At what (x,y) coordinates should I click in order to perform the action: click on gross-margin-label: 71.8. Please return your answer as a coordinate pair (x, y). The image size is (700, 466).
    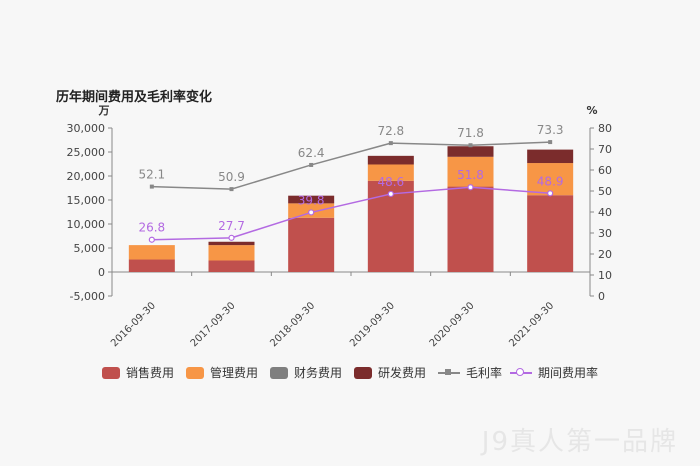
    Looking at the image, I should click on (470, 133).